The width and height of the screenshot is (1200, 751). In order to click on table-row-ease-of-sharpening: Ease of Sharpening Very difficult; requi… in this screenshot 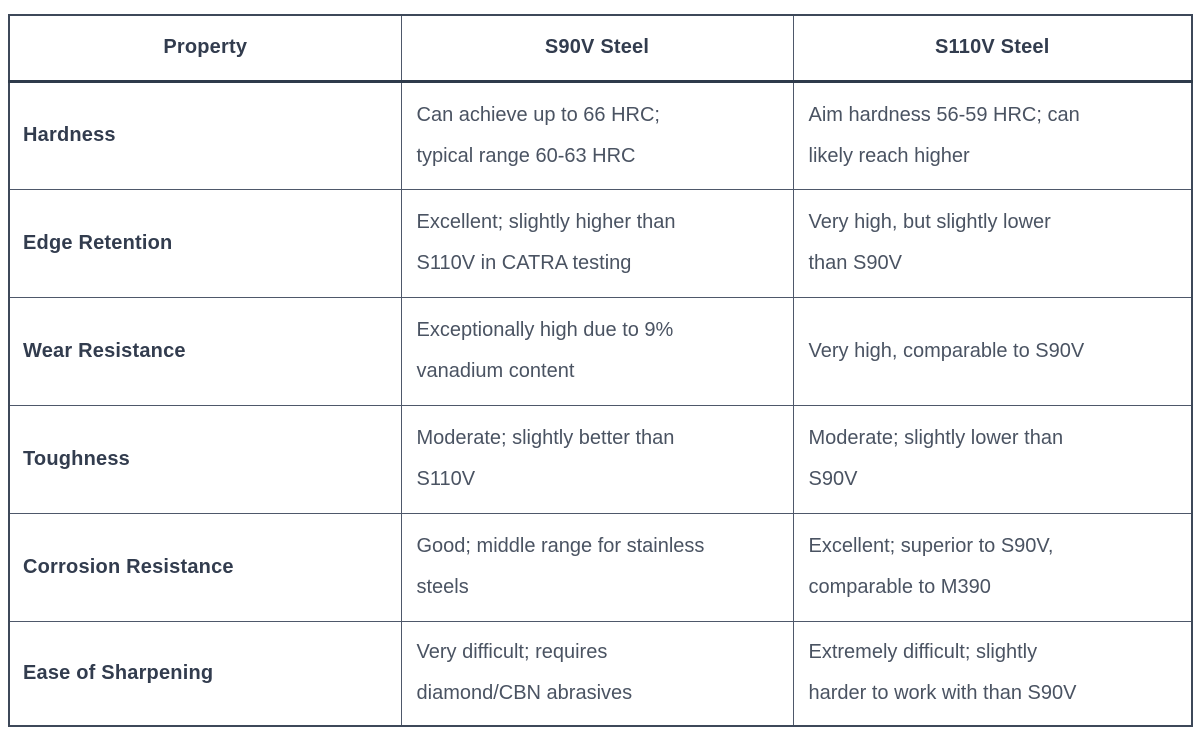, I will do `click(600, 673)`.